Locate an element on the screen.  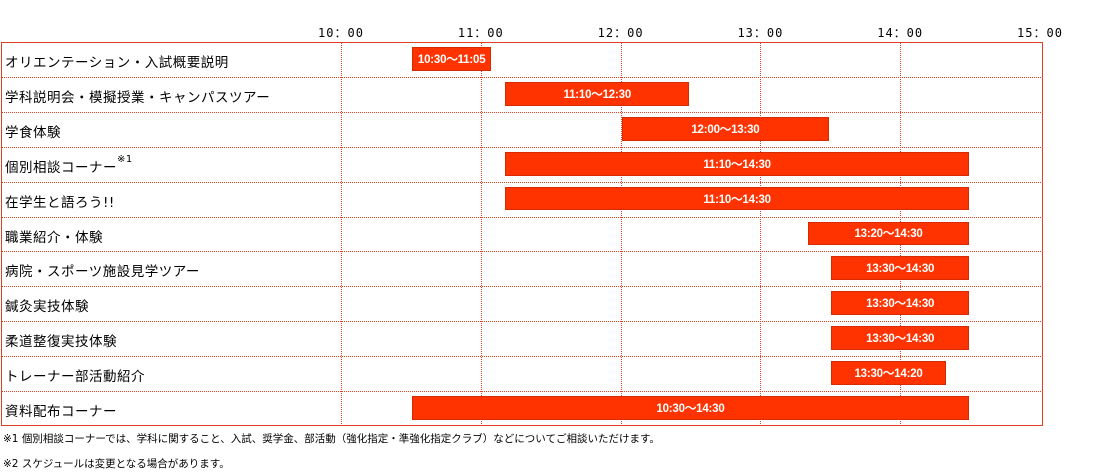
time-tick-label: 15：00 is located at coordinates (1040, 33).